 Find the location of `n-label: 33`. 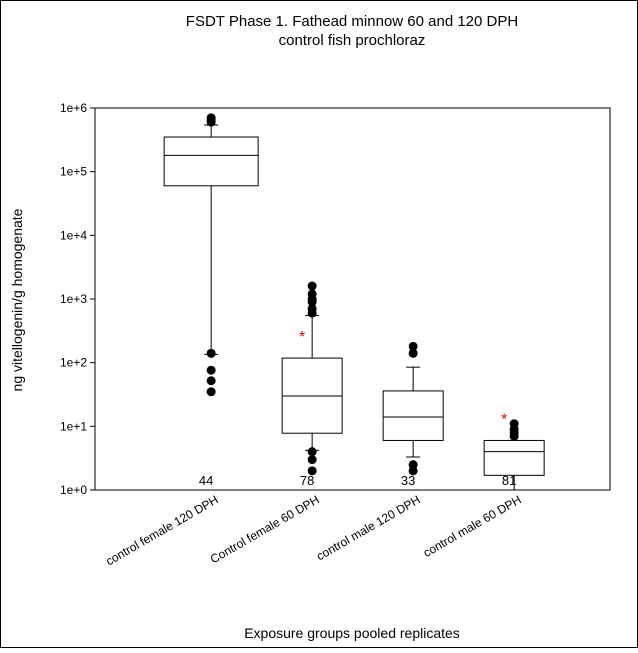

n-label: 33 is located at coordinates (408, 480).